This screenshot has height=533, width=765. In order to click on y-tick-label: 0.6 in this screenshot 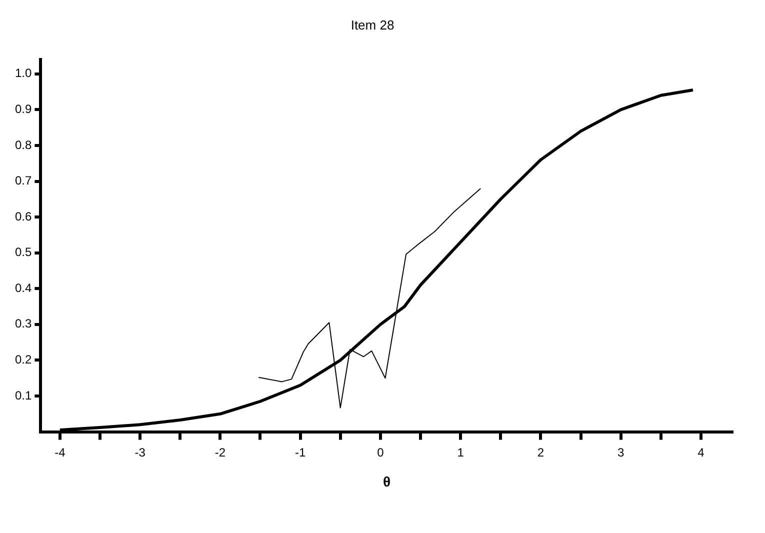, I will do `click(23, 216)`.